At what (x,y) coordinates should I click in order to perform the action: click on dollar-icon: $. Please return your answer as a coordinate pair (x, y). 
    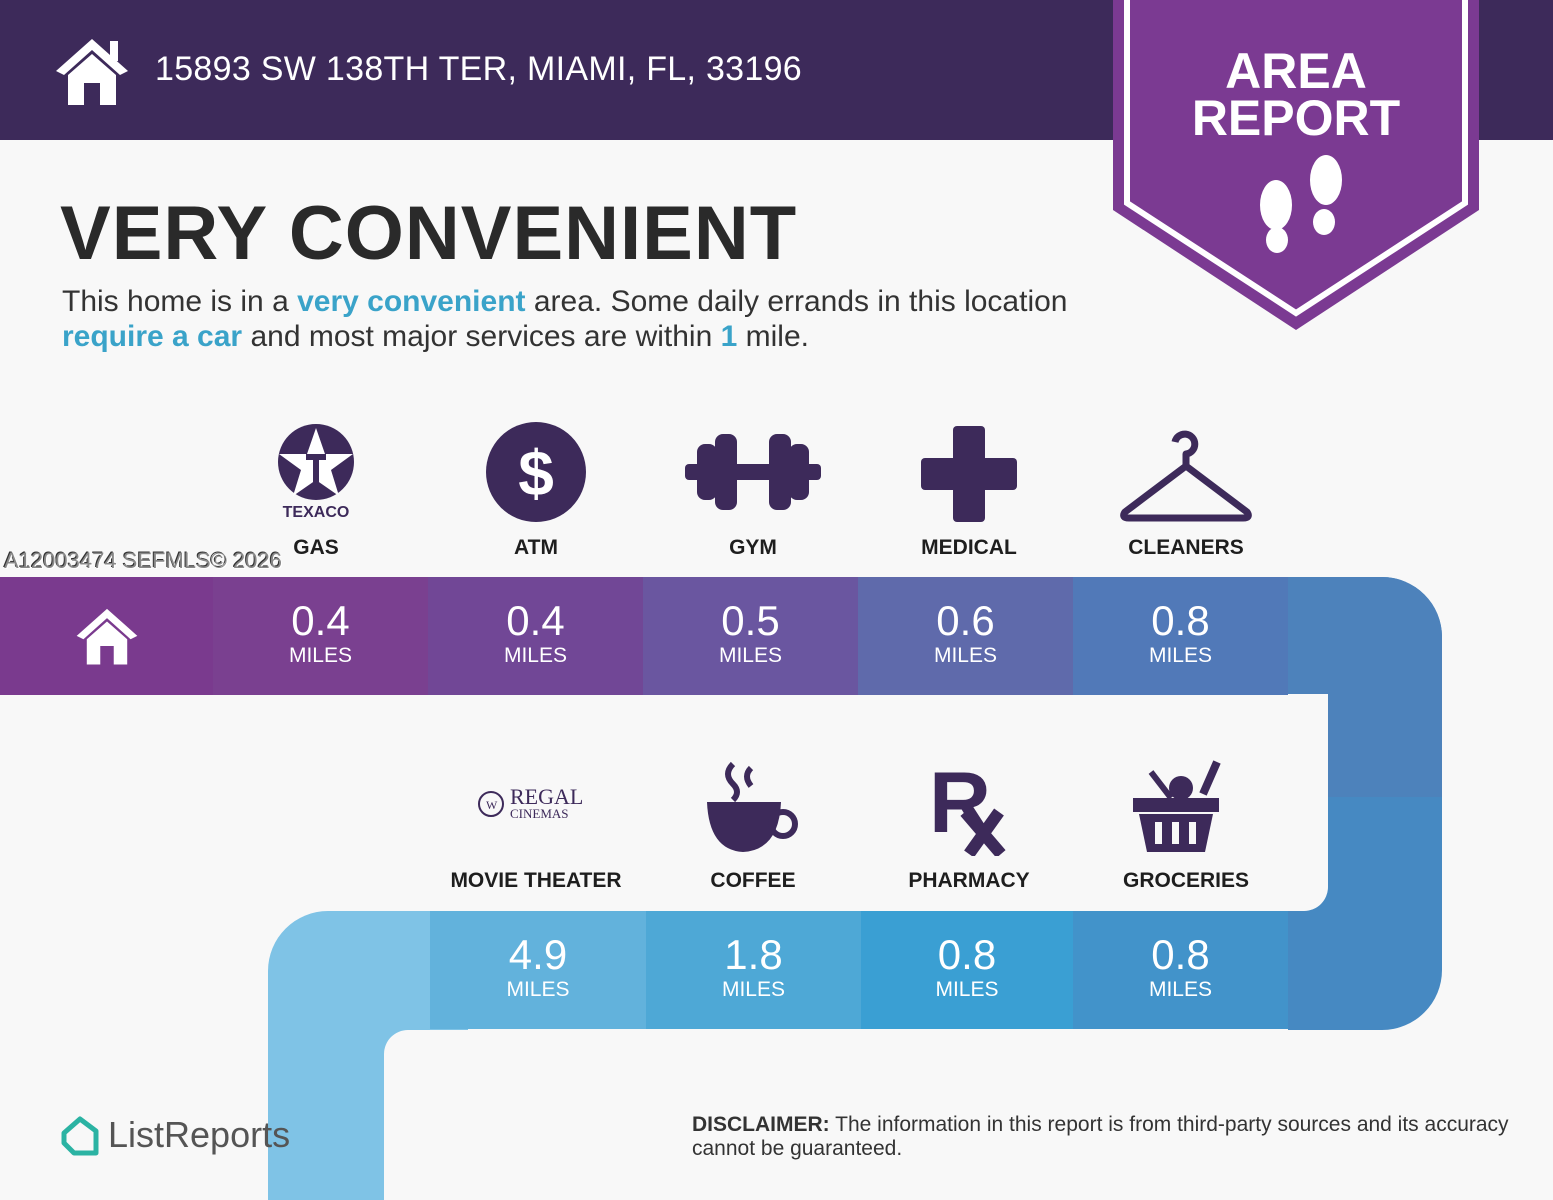
    Looking at the image, I should click on (536, 472).